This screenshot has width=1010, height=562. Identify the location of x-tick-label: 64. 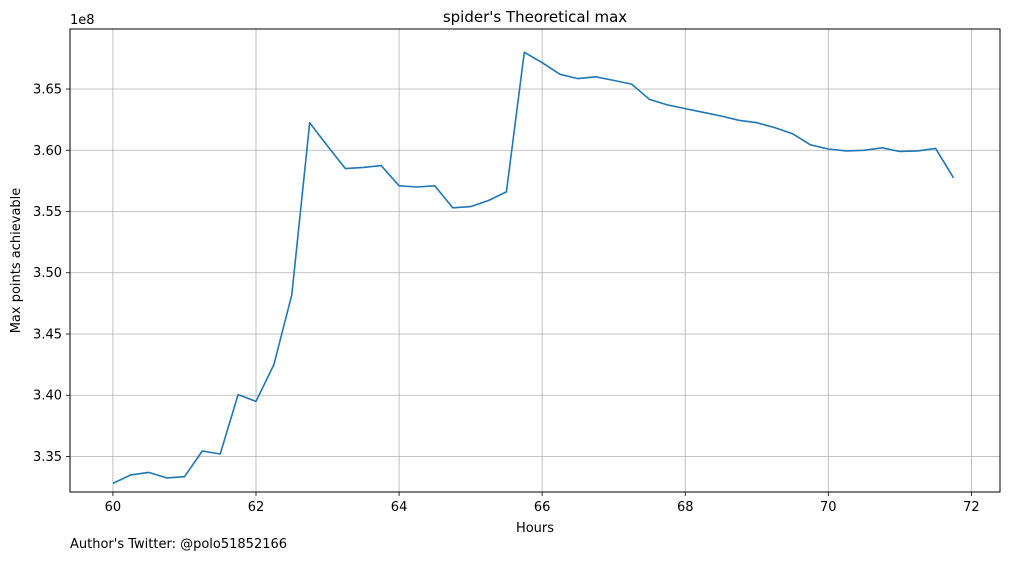
(399, 507).